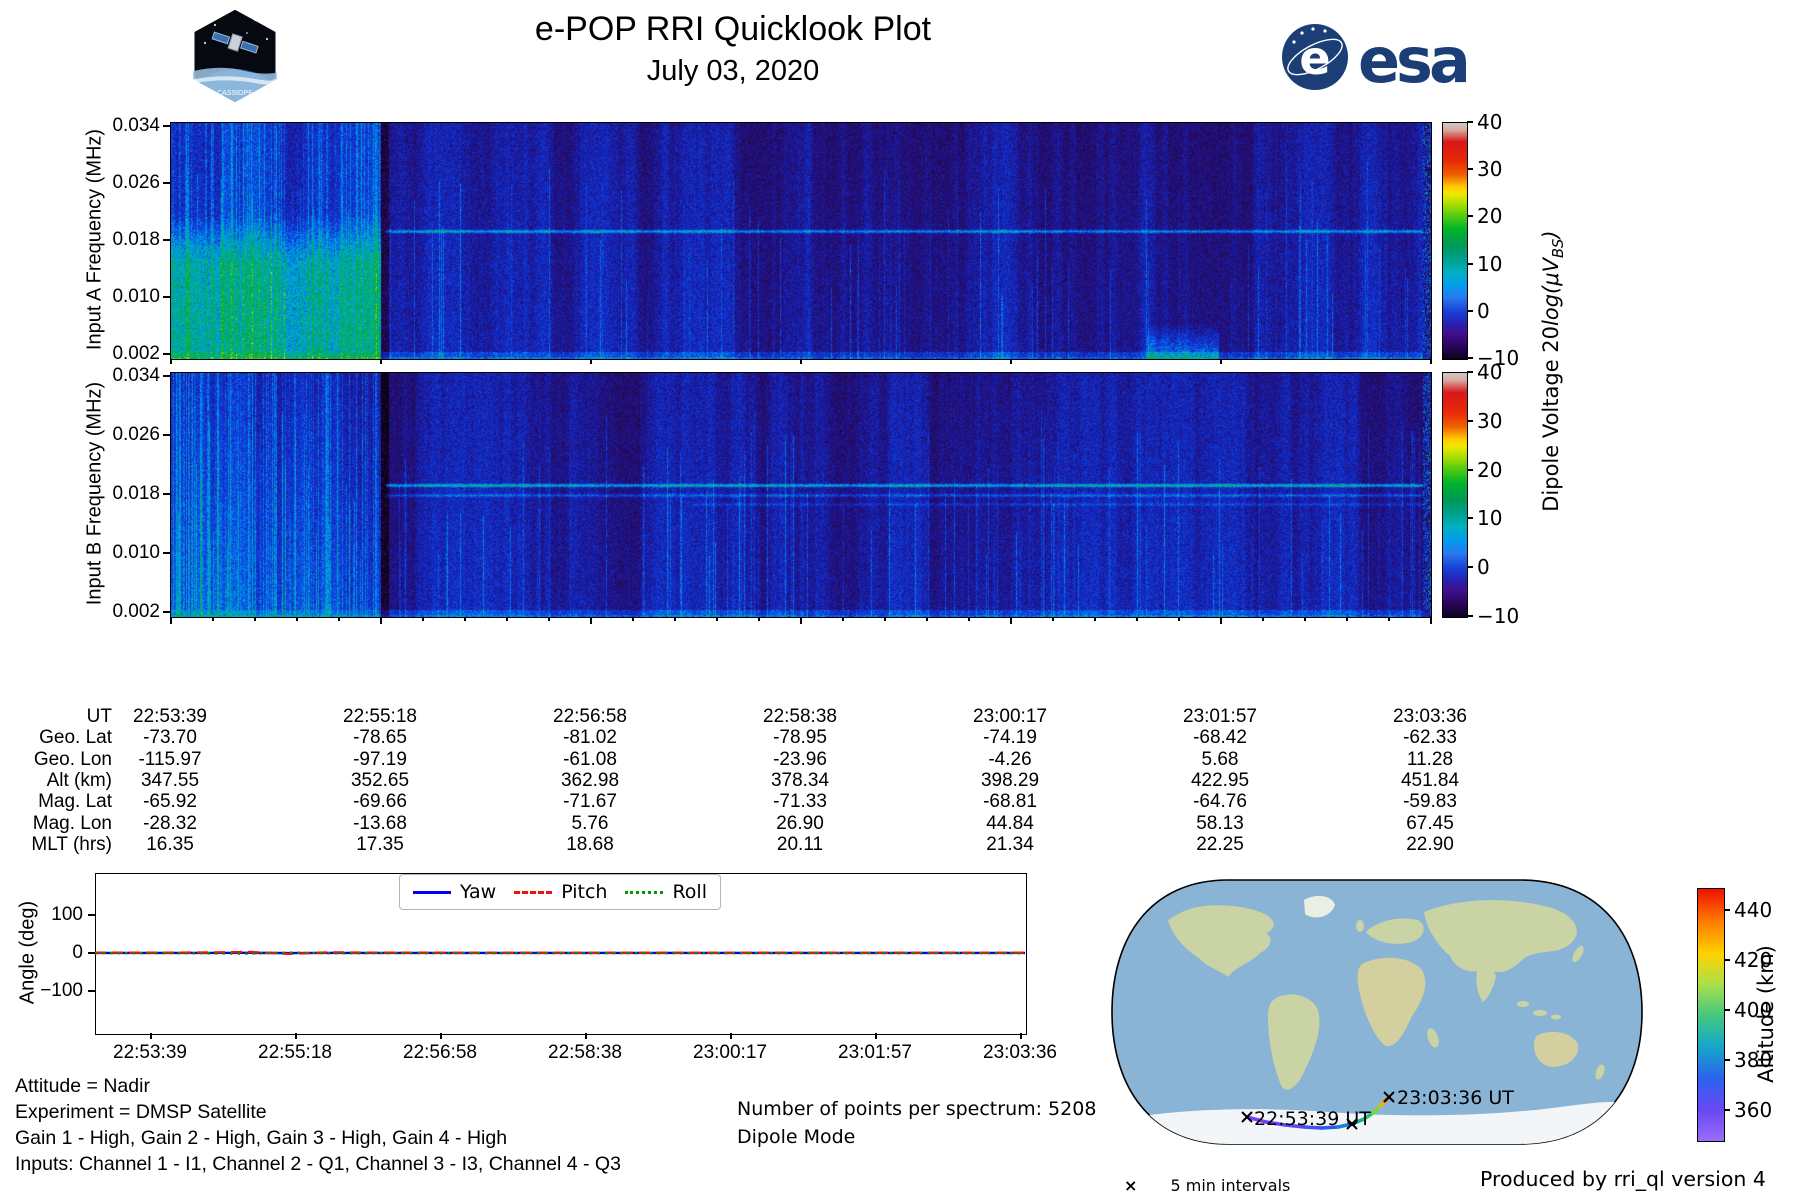 The width and height of the screenshot is (1800, 1200). What do you see at coordinates (1623, 1179) in the screenshot?
I see `produced-by: Produced by rri_ql version 4` at bounding box center [1623, 1179].